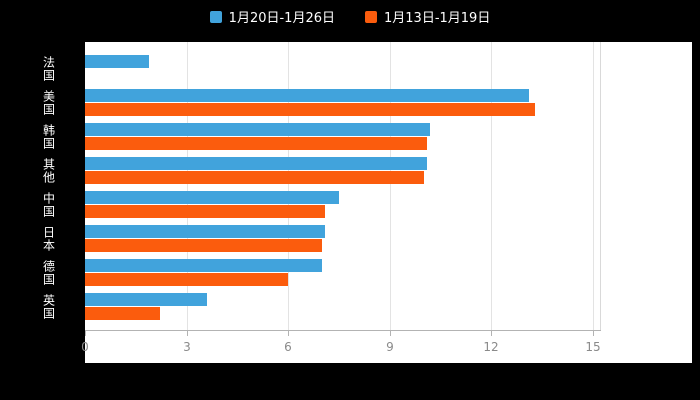 The image size is (700, 400). What do you see at coordinates (117, 61) in the screenshot?
I see `bar-法国-series1` at bounding box center [117, 61].